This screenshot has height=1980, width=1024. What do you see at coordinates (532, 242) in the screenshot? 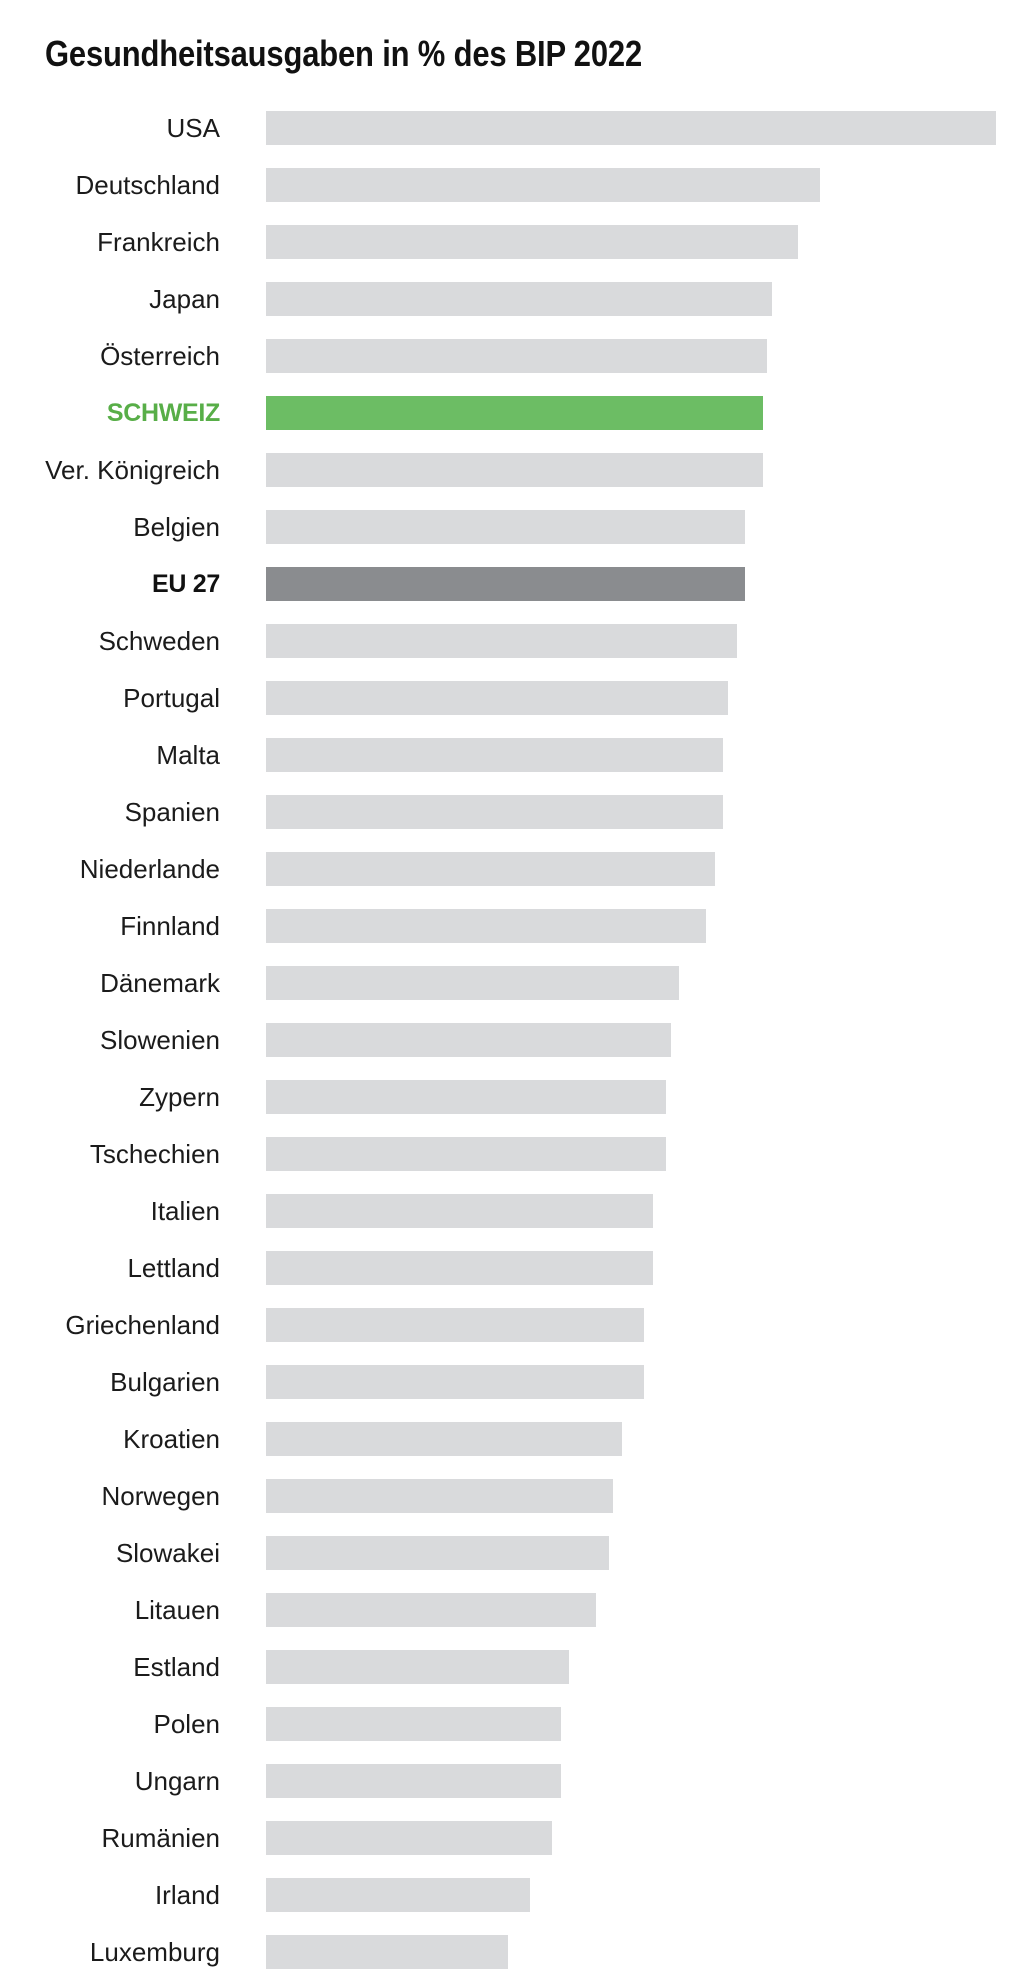
I see `bar-frankreich` at bounding box center [532, 242].